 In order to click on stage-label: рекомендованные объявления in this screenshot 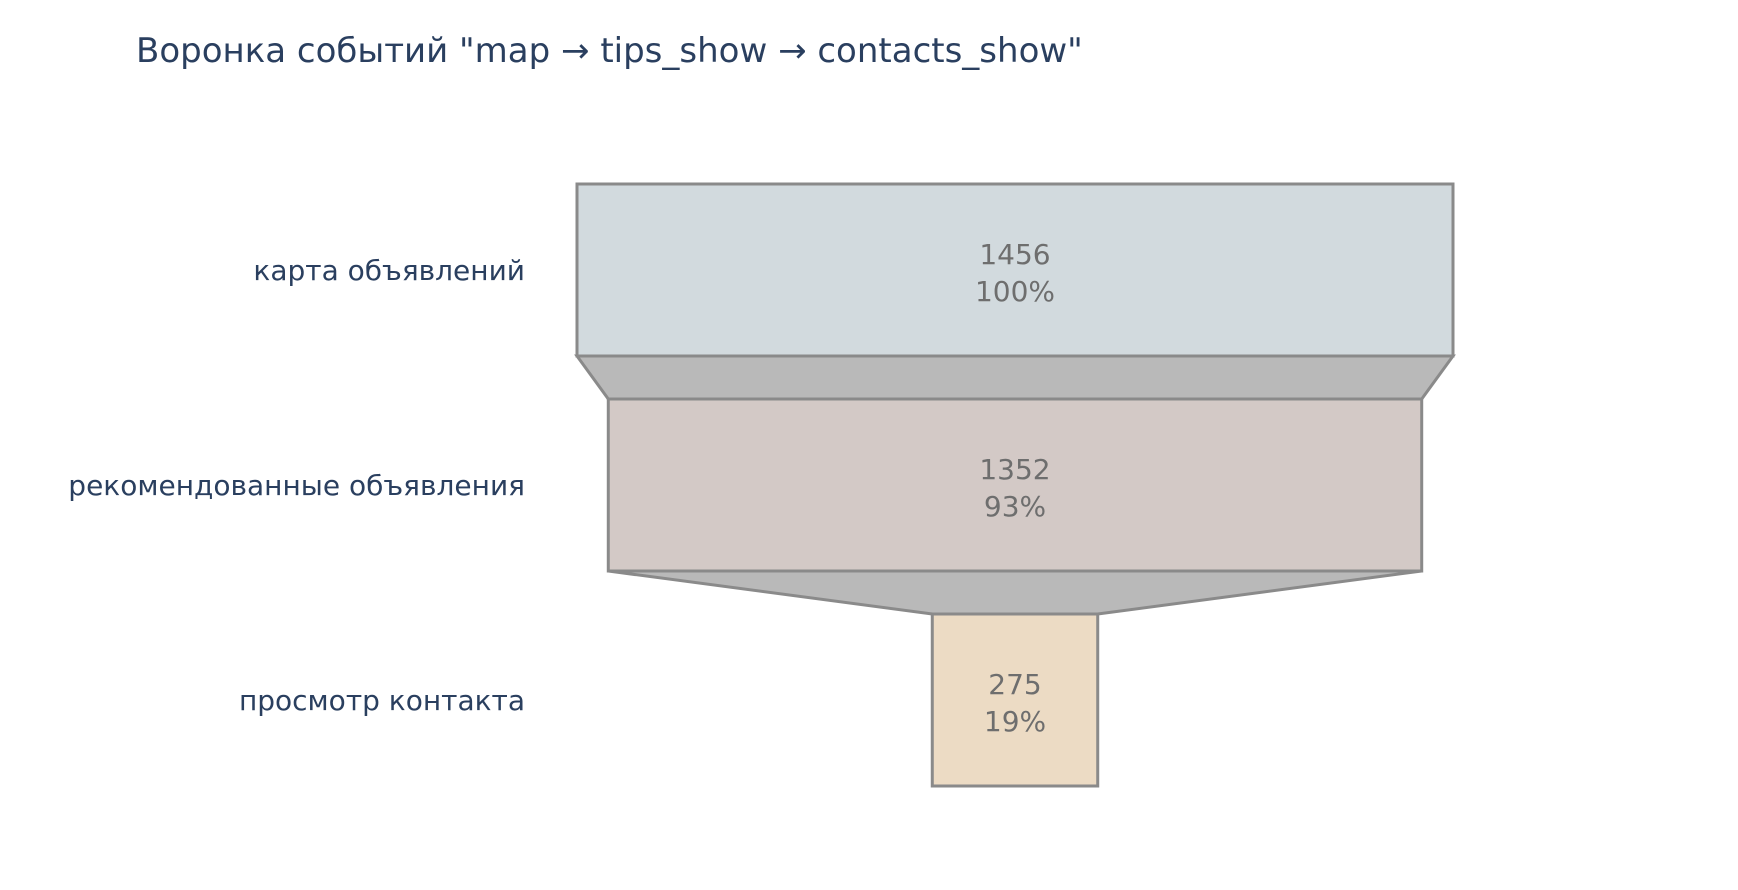, I will do `click(296, 485)`.